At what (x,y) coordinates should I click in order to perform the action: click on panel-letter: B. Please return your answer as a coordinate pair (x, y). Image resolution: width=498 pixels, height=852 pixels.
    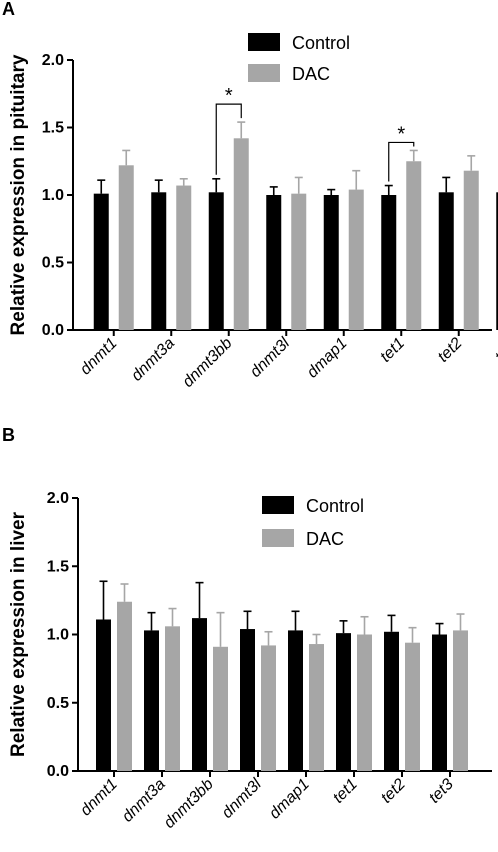
    Looking at the image, I should click on (8, 435).